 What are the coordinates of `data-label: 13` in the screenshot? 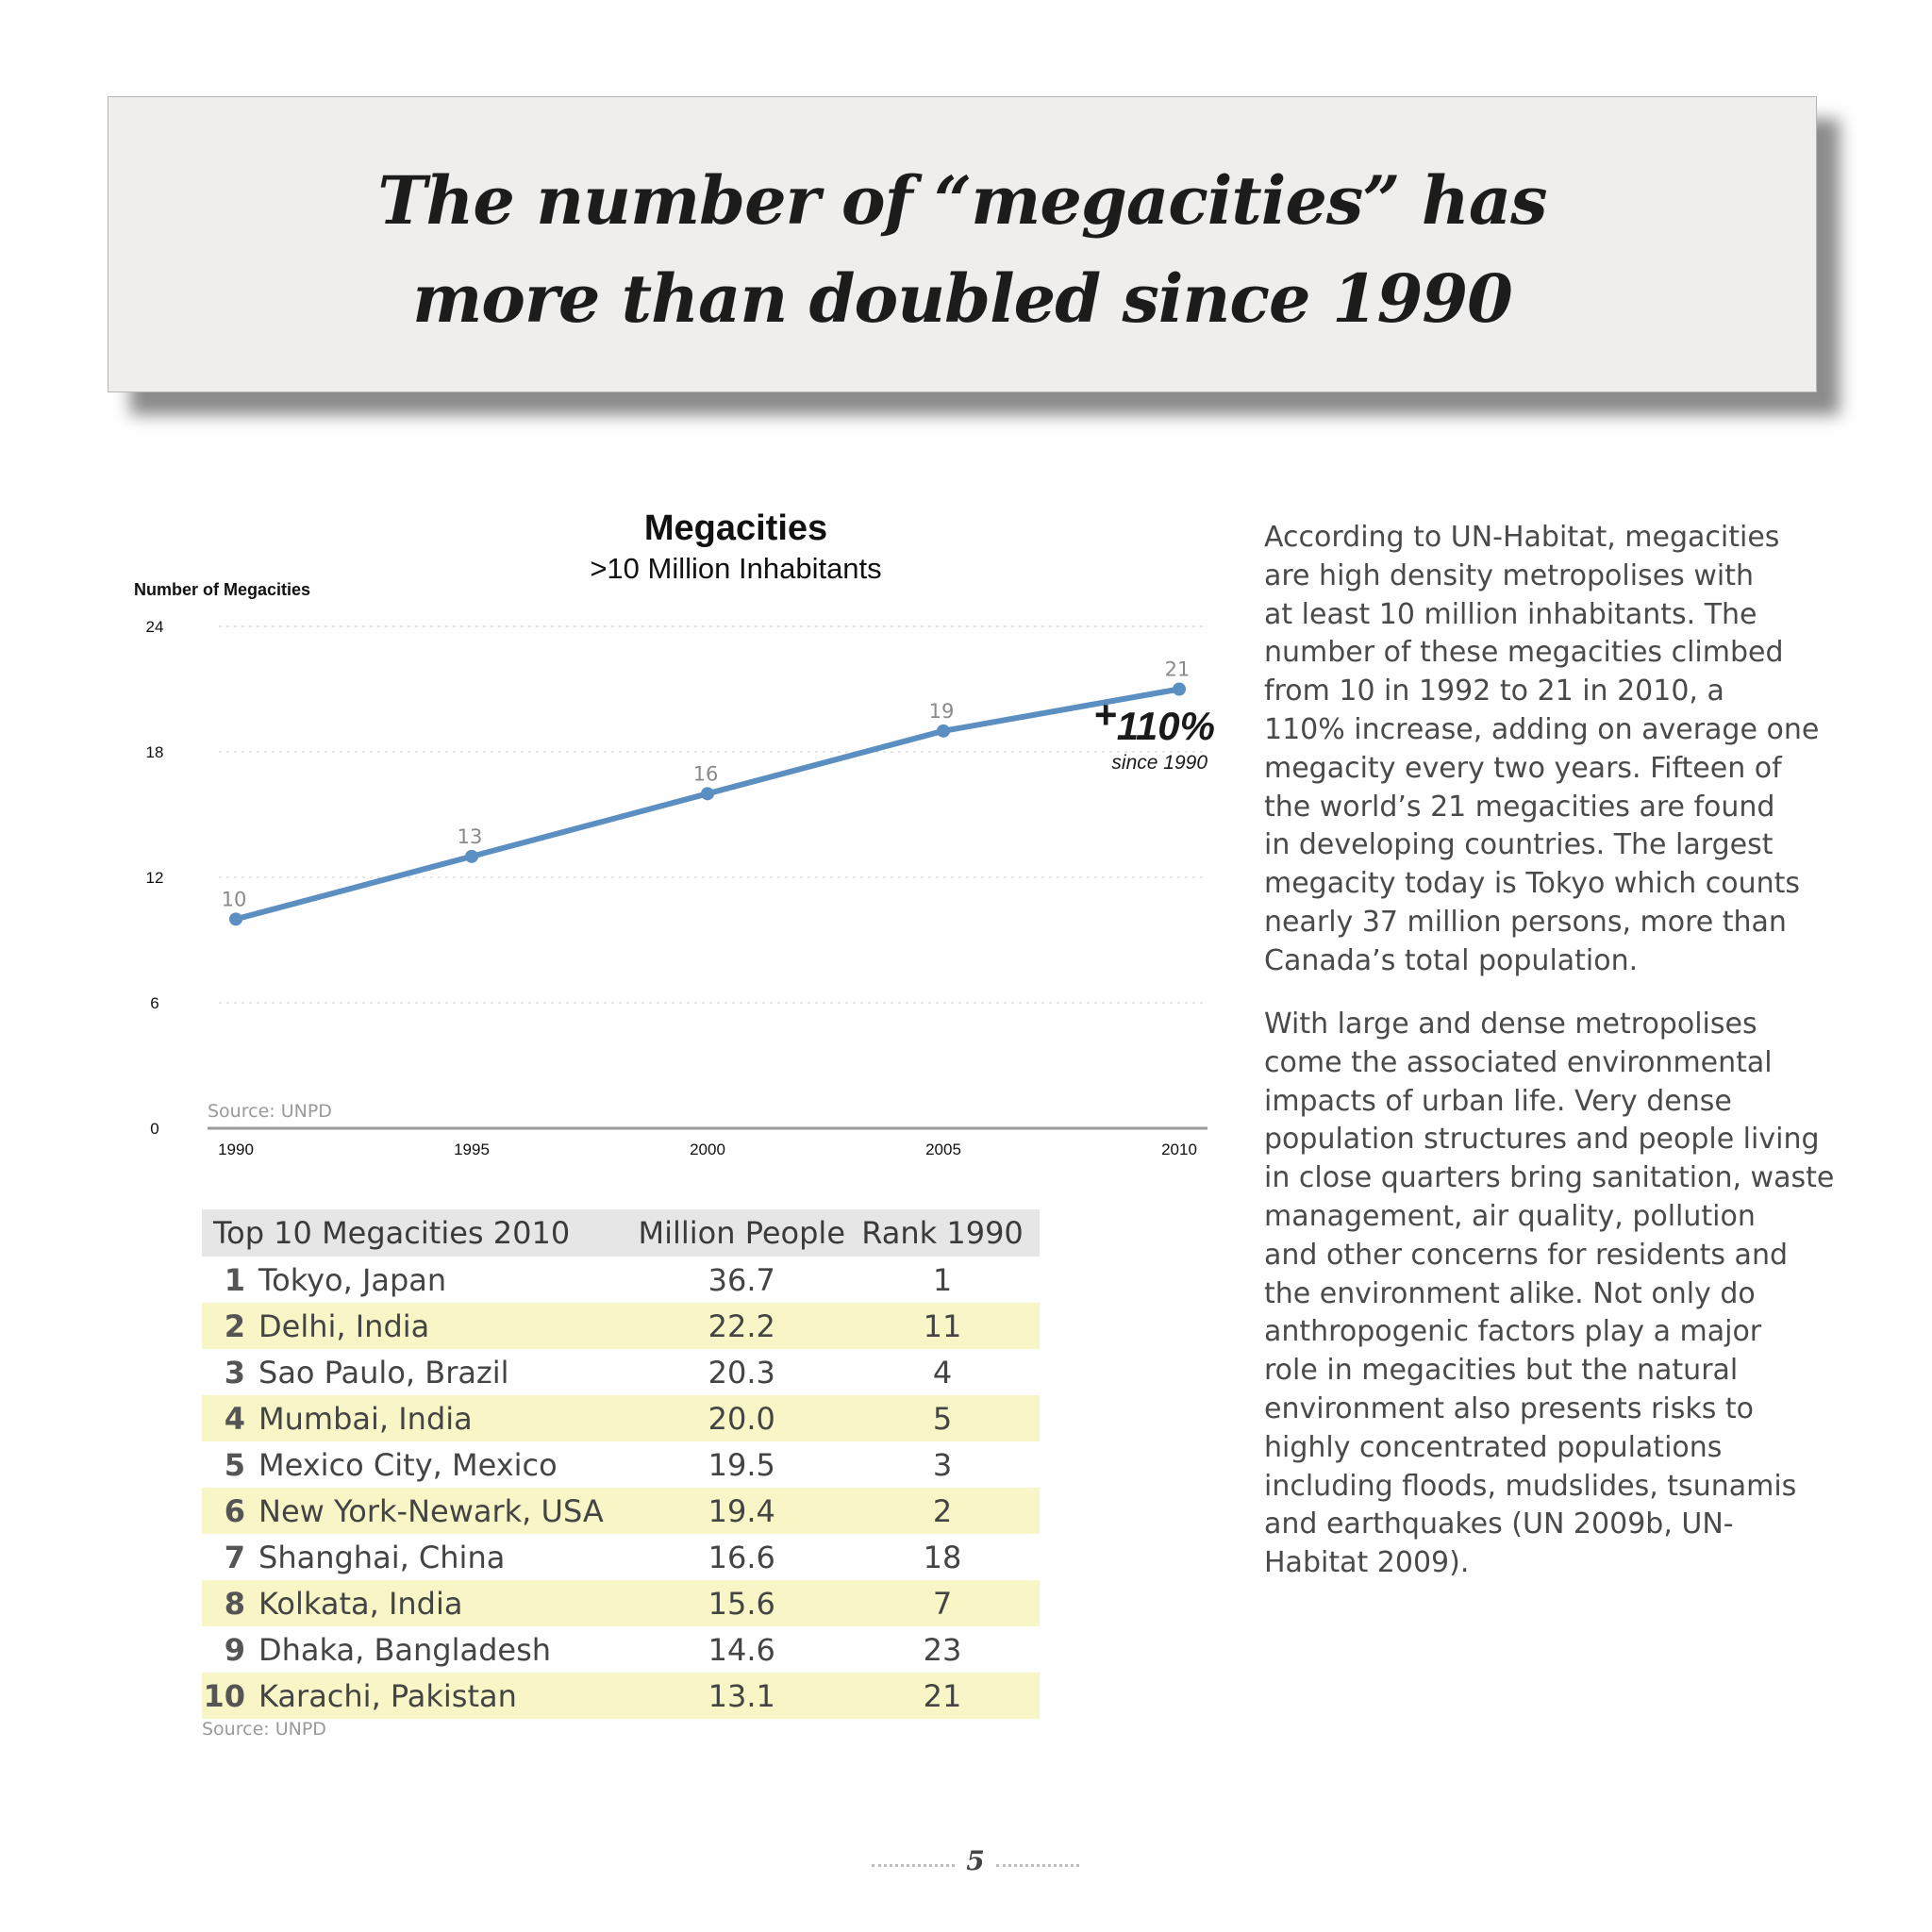 It's located at (470, 837).